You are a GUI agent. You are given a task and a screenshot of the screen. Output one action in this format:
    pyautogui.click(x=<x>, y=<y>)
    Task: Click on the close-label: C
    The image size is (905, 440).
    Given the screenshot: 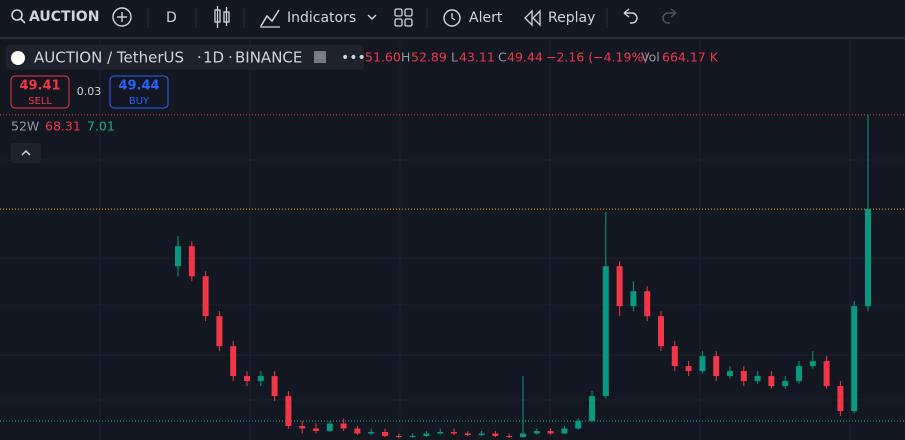 What is the action you would take?
    pyautogui.click(x=502, y=57)
    